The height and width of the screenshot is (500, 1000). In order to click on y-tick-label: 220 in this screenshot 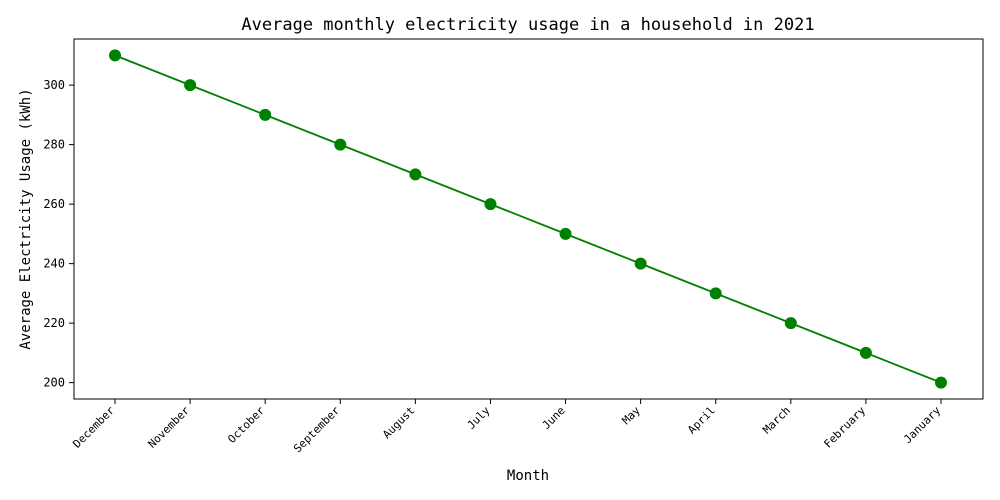, I will do `click(54, 323)`.